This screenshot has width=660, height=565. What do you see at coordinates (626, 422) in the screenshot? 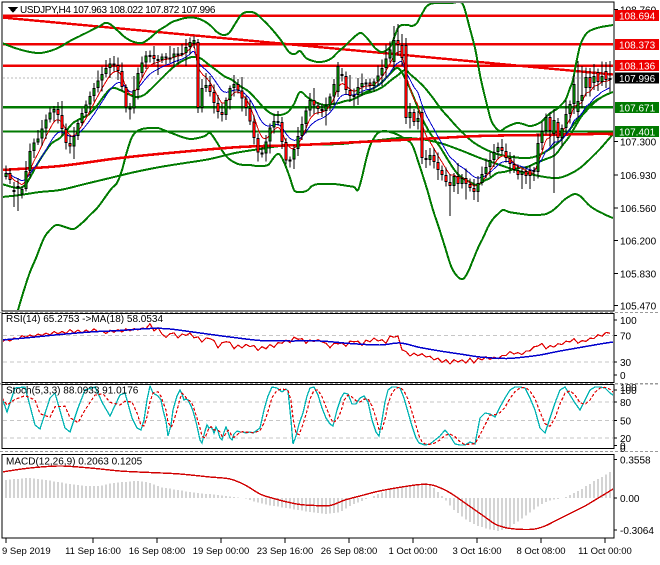
I see `svg-text: 50` at bounding box center [626, 422].